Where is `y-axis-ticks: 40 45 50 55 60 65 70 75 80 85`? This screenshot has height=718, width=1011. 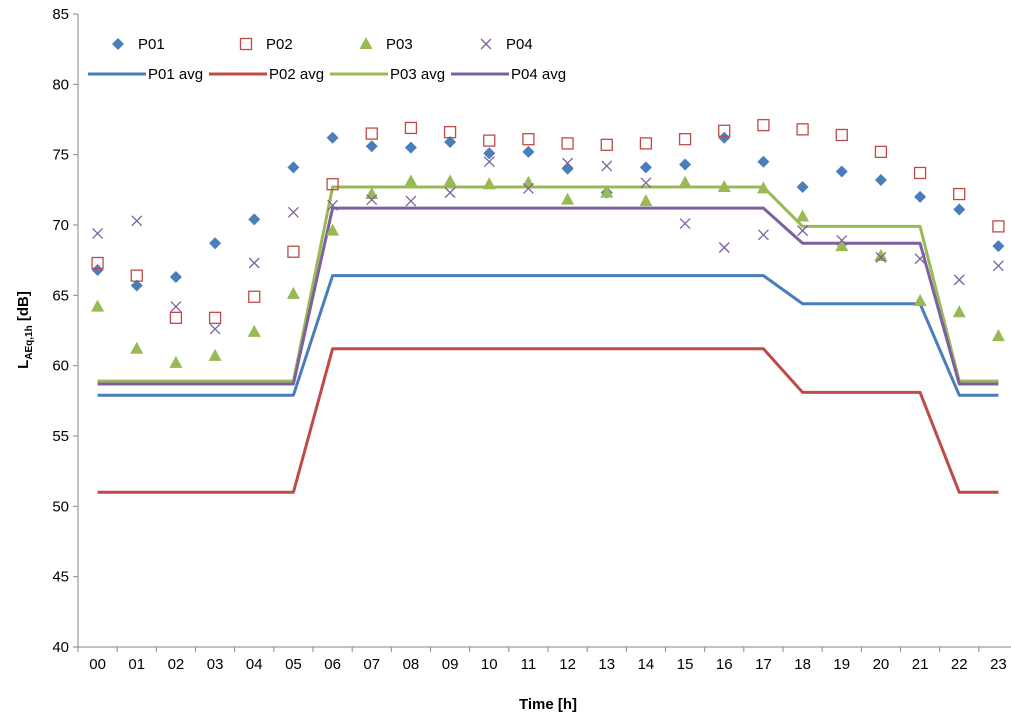
y-axis-ticks: 40 45 50 55 60 65 70 75 80 85 is located at coordinates (65, 331).